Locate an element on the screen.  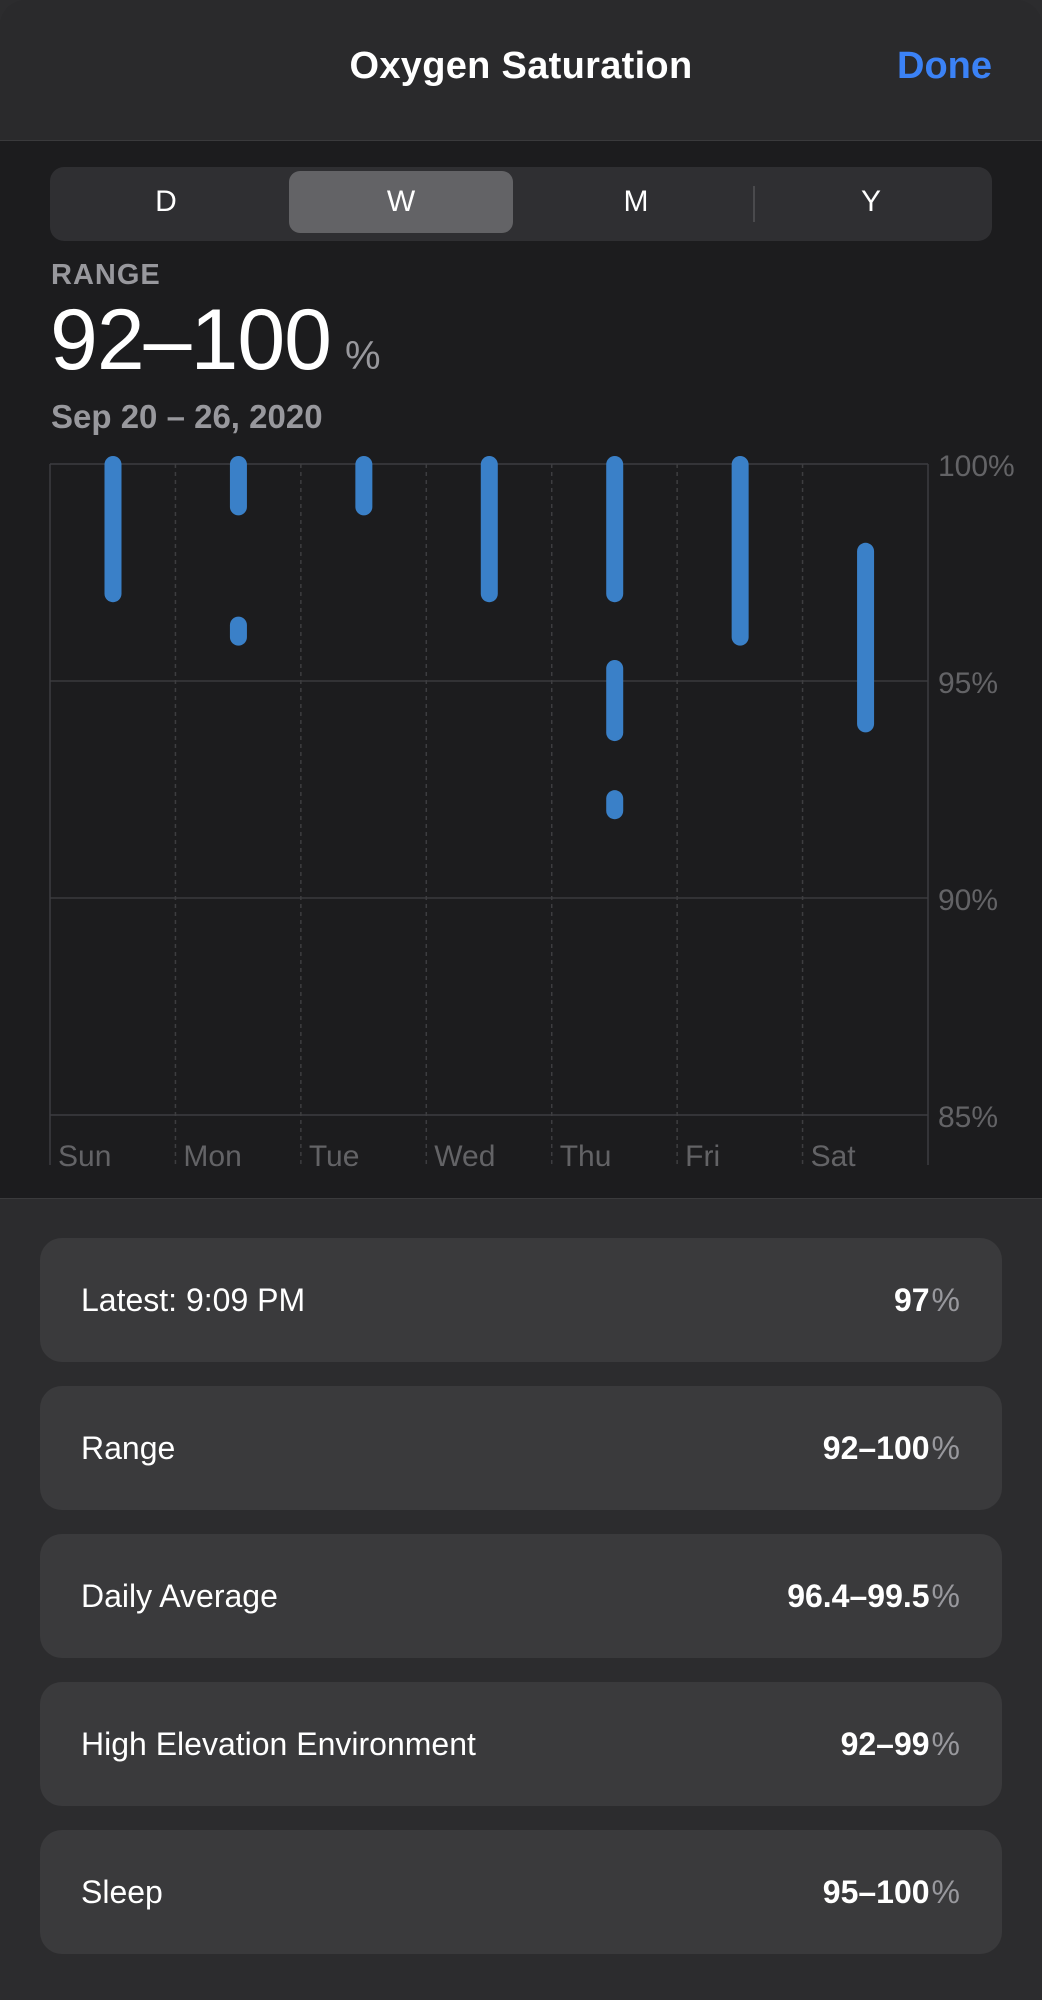
stat-label: Daily Average is located at coordinates (179, 1596).